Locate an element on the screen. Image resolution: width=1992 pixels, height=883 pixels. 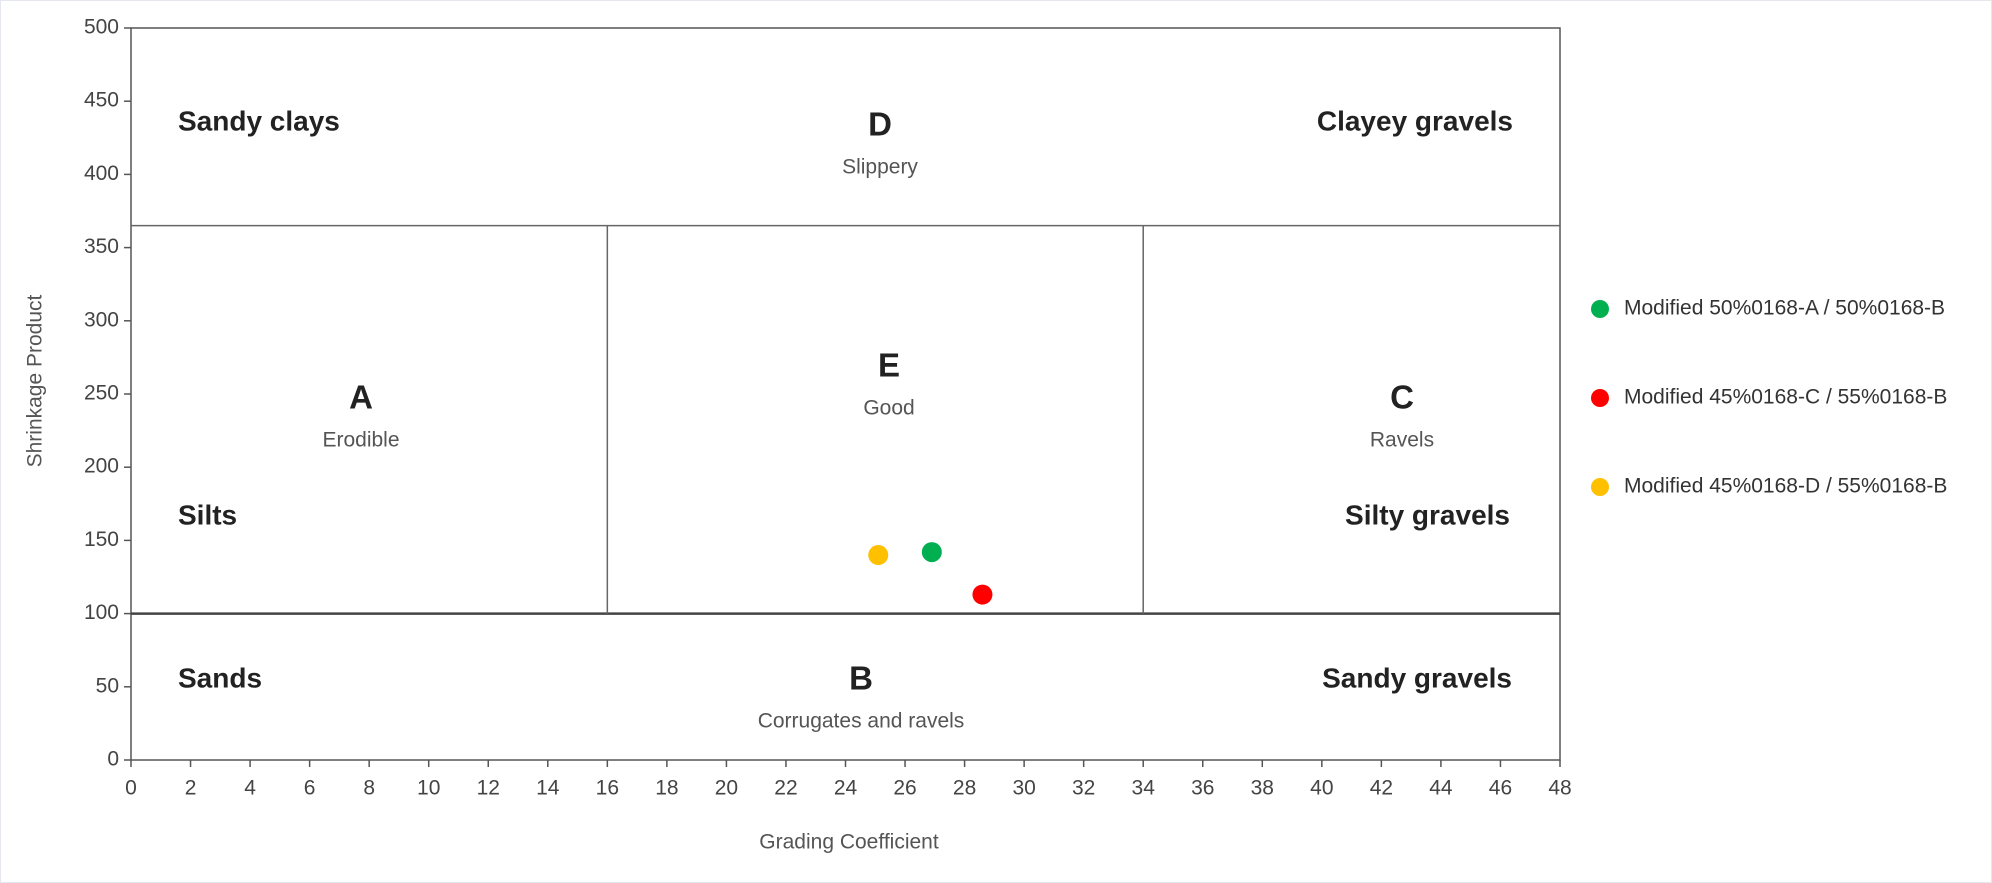
y-tick-label: 200 is located at coordinates (101, 466).